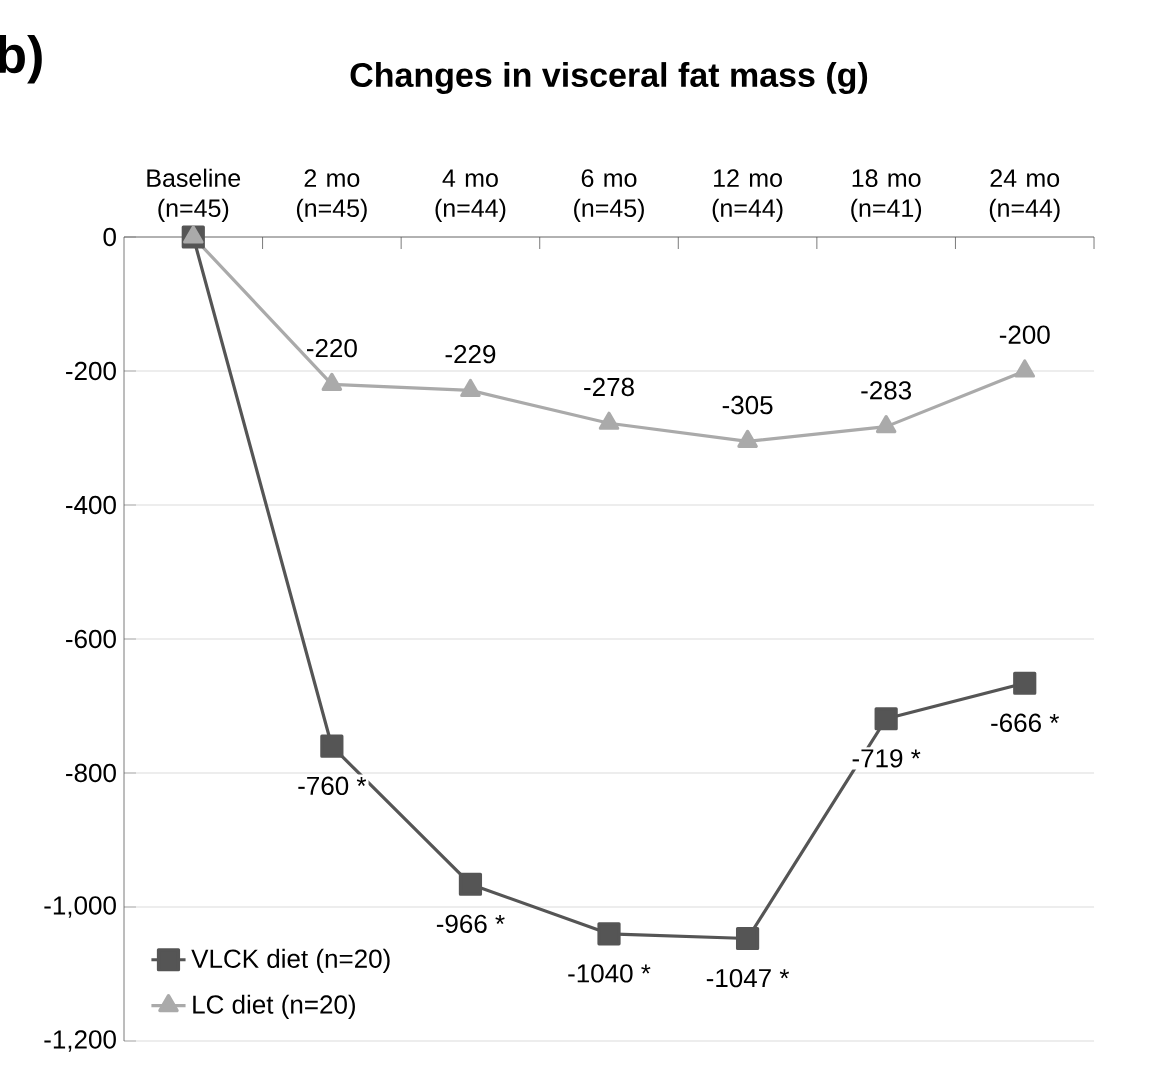 The image size is (1154, 1073). Describe the element at coordinates (470, 924) in the screenshot. I see `data-label: -966 *` at that location.